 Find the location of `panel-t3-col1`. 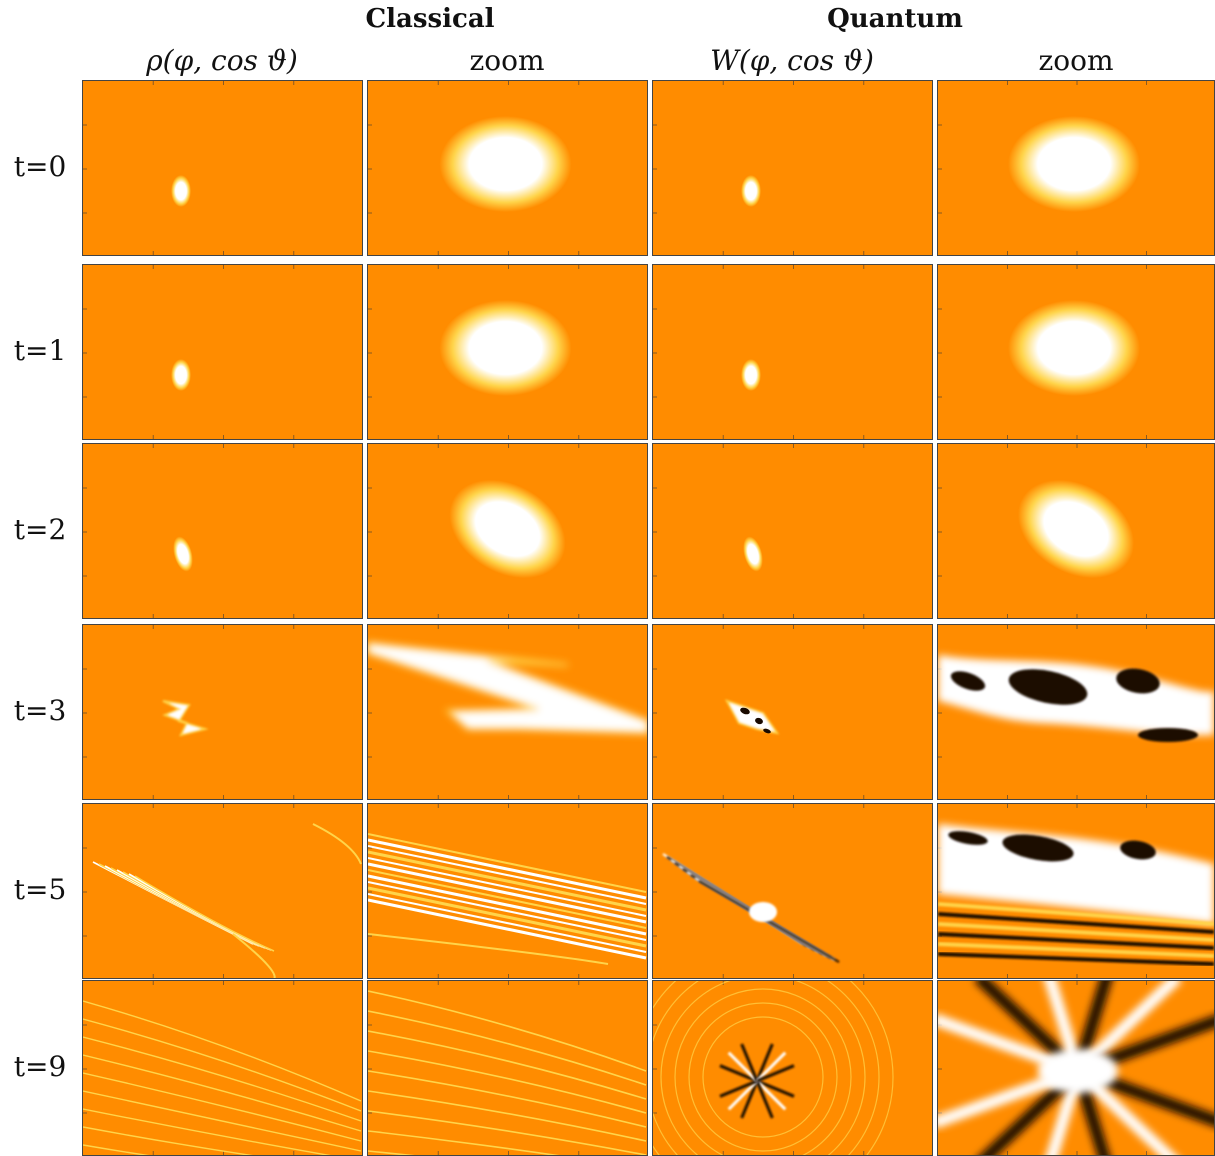

panel-t3-col1 is located at coordinates (222, 712).